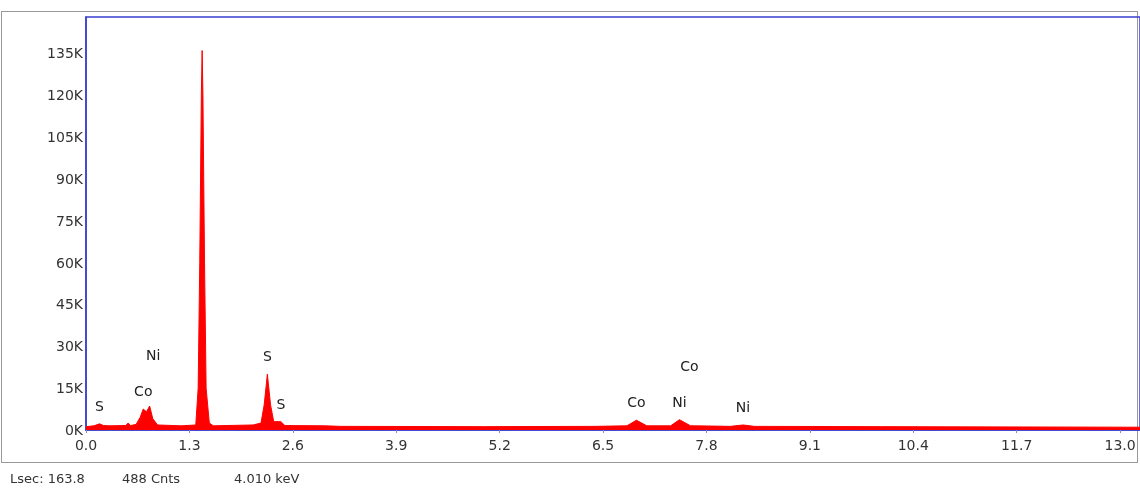 The height and width of the screenshot is (491, 1140). I want to click on y-tick-label: 75K, so click(70, 220).